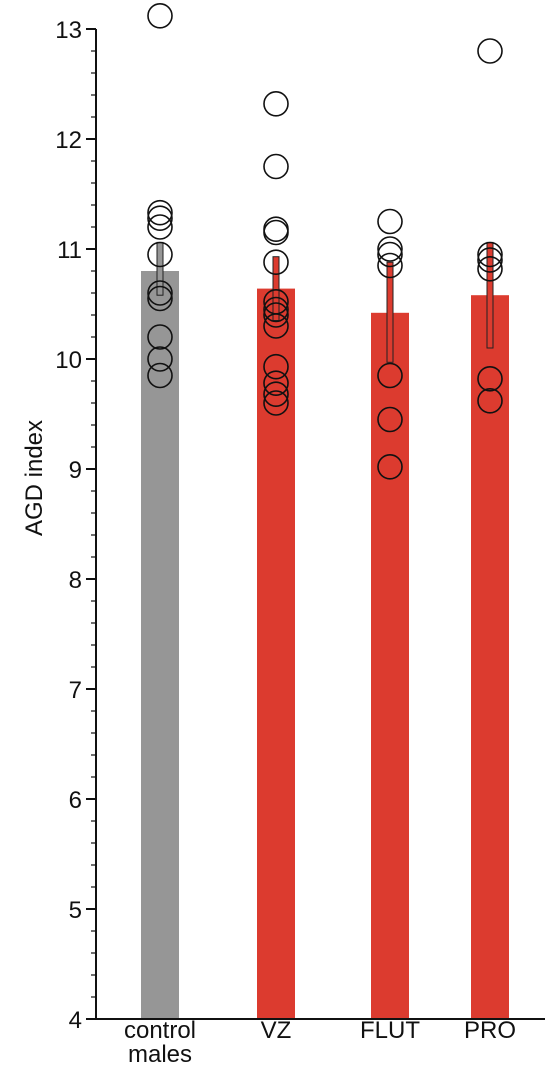 This screenshot has height=1065, width=550. I want to click on y-axis-title: AGD index, so click(34, 478).